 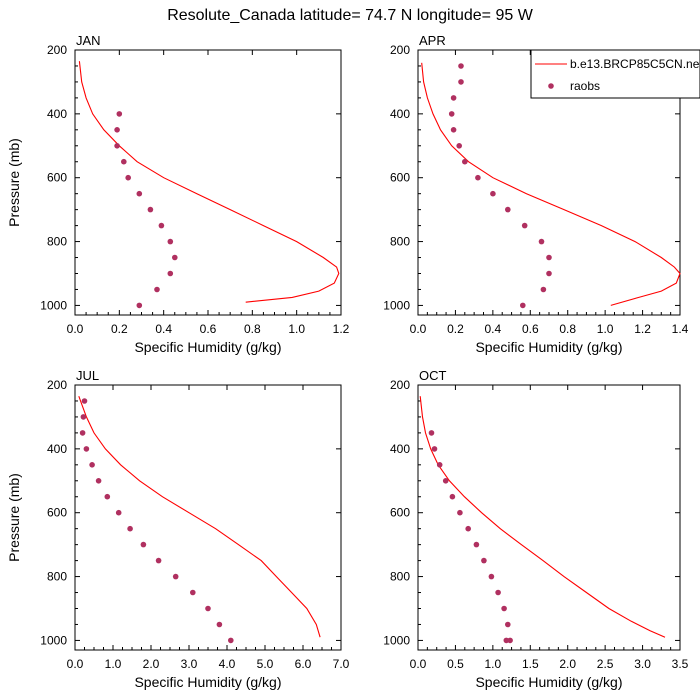 What do you see at coordinates (455, 664) in the screenshot?
I see `x-tick-label: 0.5` at bounding box center [455, 664].